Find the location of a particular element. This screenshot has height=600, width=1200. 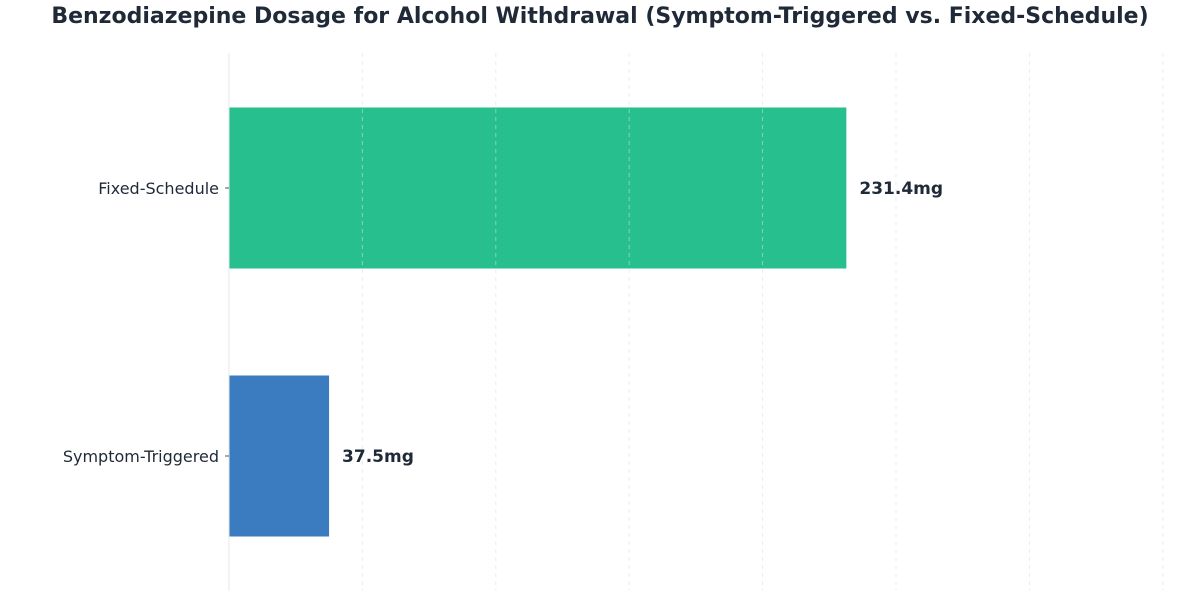

category-label-symptom-triggered: Symptom-Triggered is located at coordinates (141, 456).